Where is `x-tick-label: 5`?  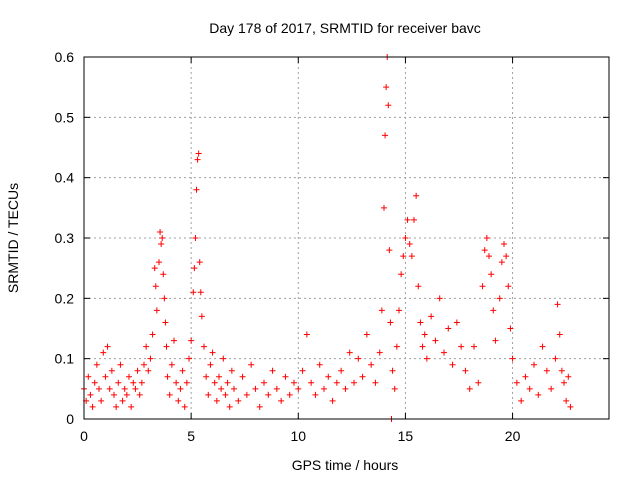 x-tick-label: 5 is located at coordinates (191, 436).